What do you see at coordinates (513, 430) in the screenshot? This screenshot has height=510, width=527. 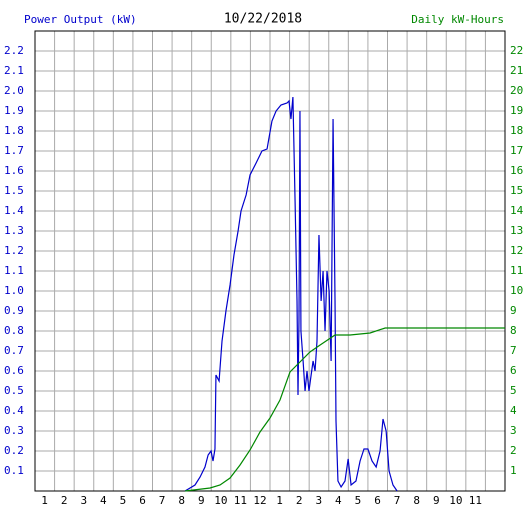 I see `y2-tick-label: 3` at bounding box center [513, 430].